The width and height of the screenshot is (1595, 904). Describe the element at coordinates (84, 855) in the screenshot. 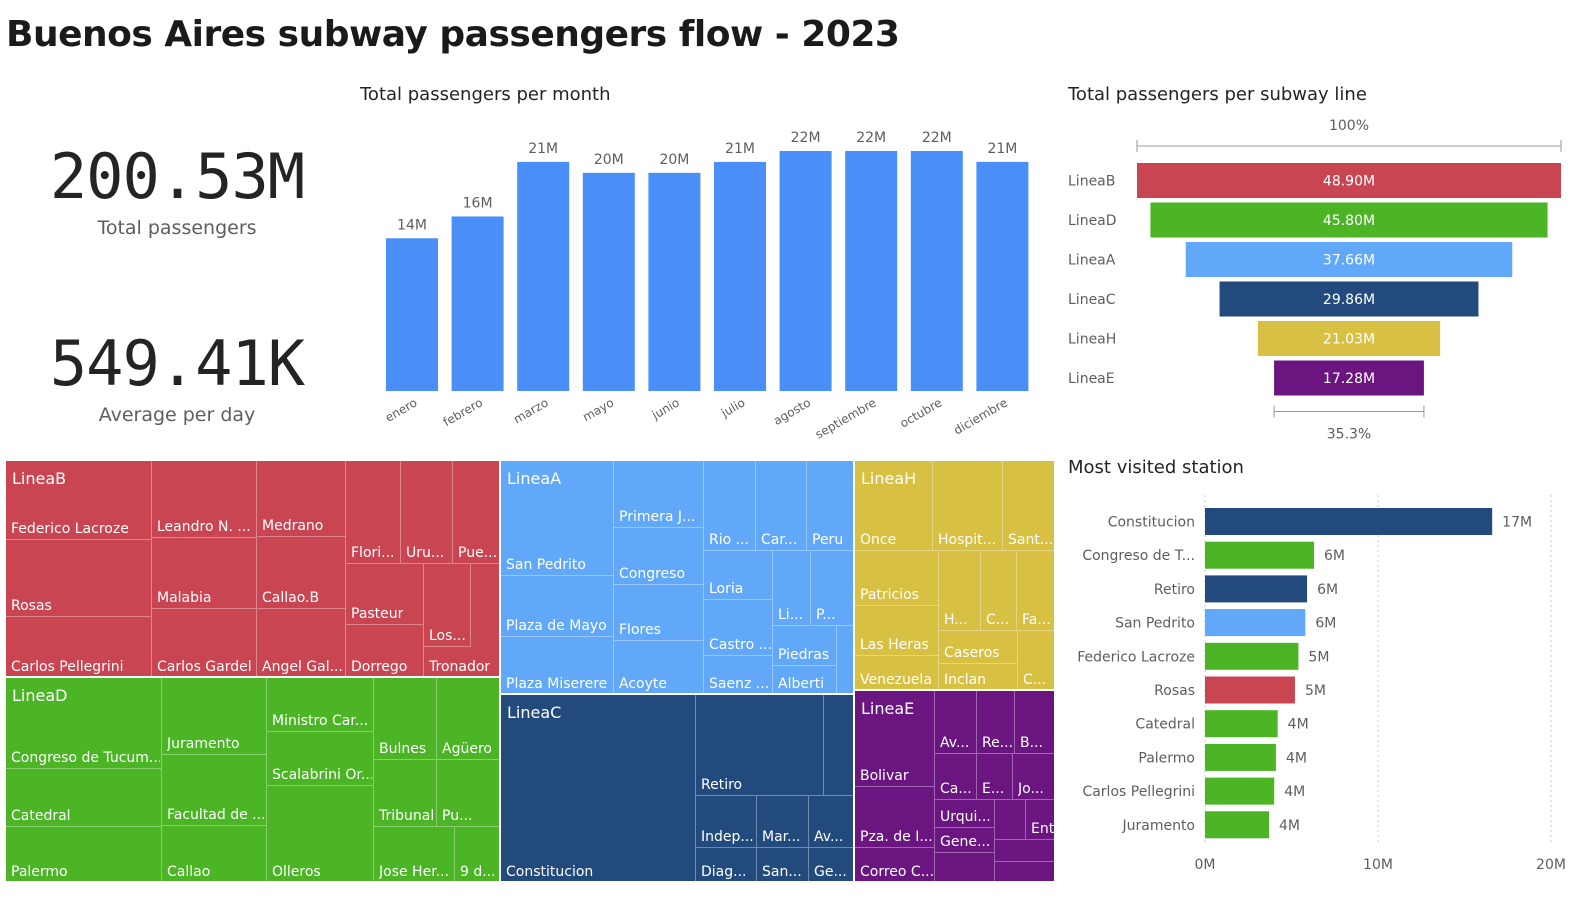

I see `treemap-cell: Palermo` at that location.